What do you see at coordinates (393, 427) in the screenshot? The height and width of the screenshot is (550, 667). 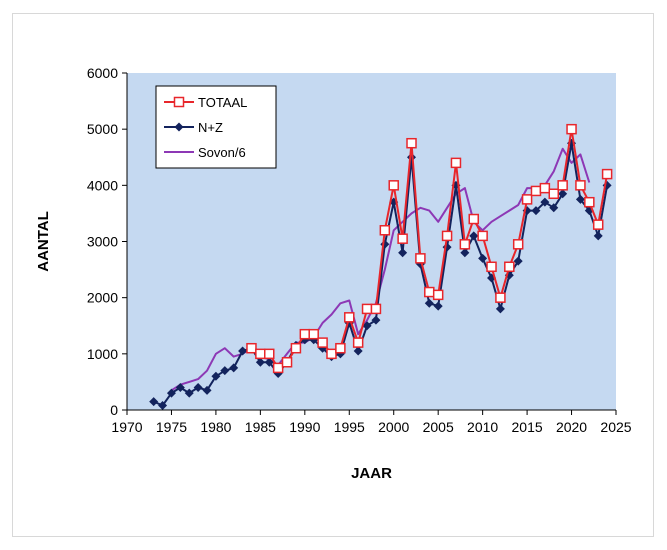 I see `x-tick-label: 2000` at bounding box center [393, 427].